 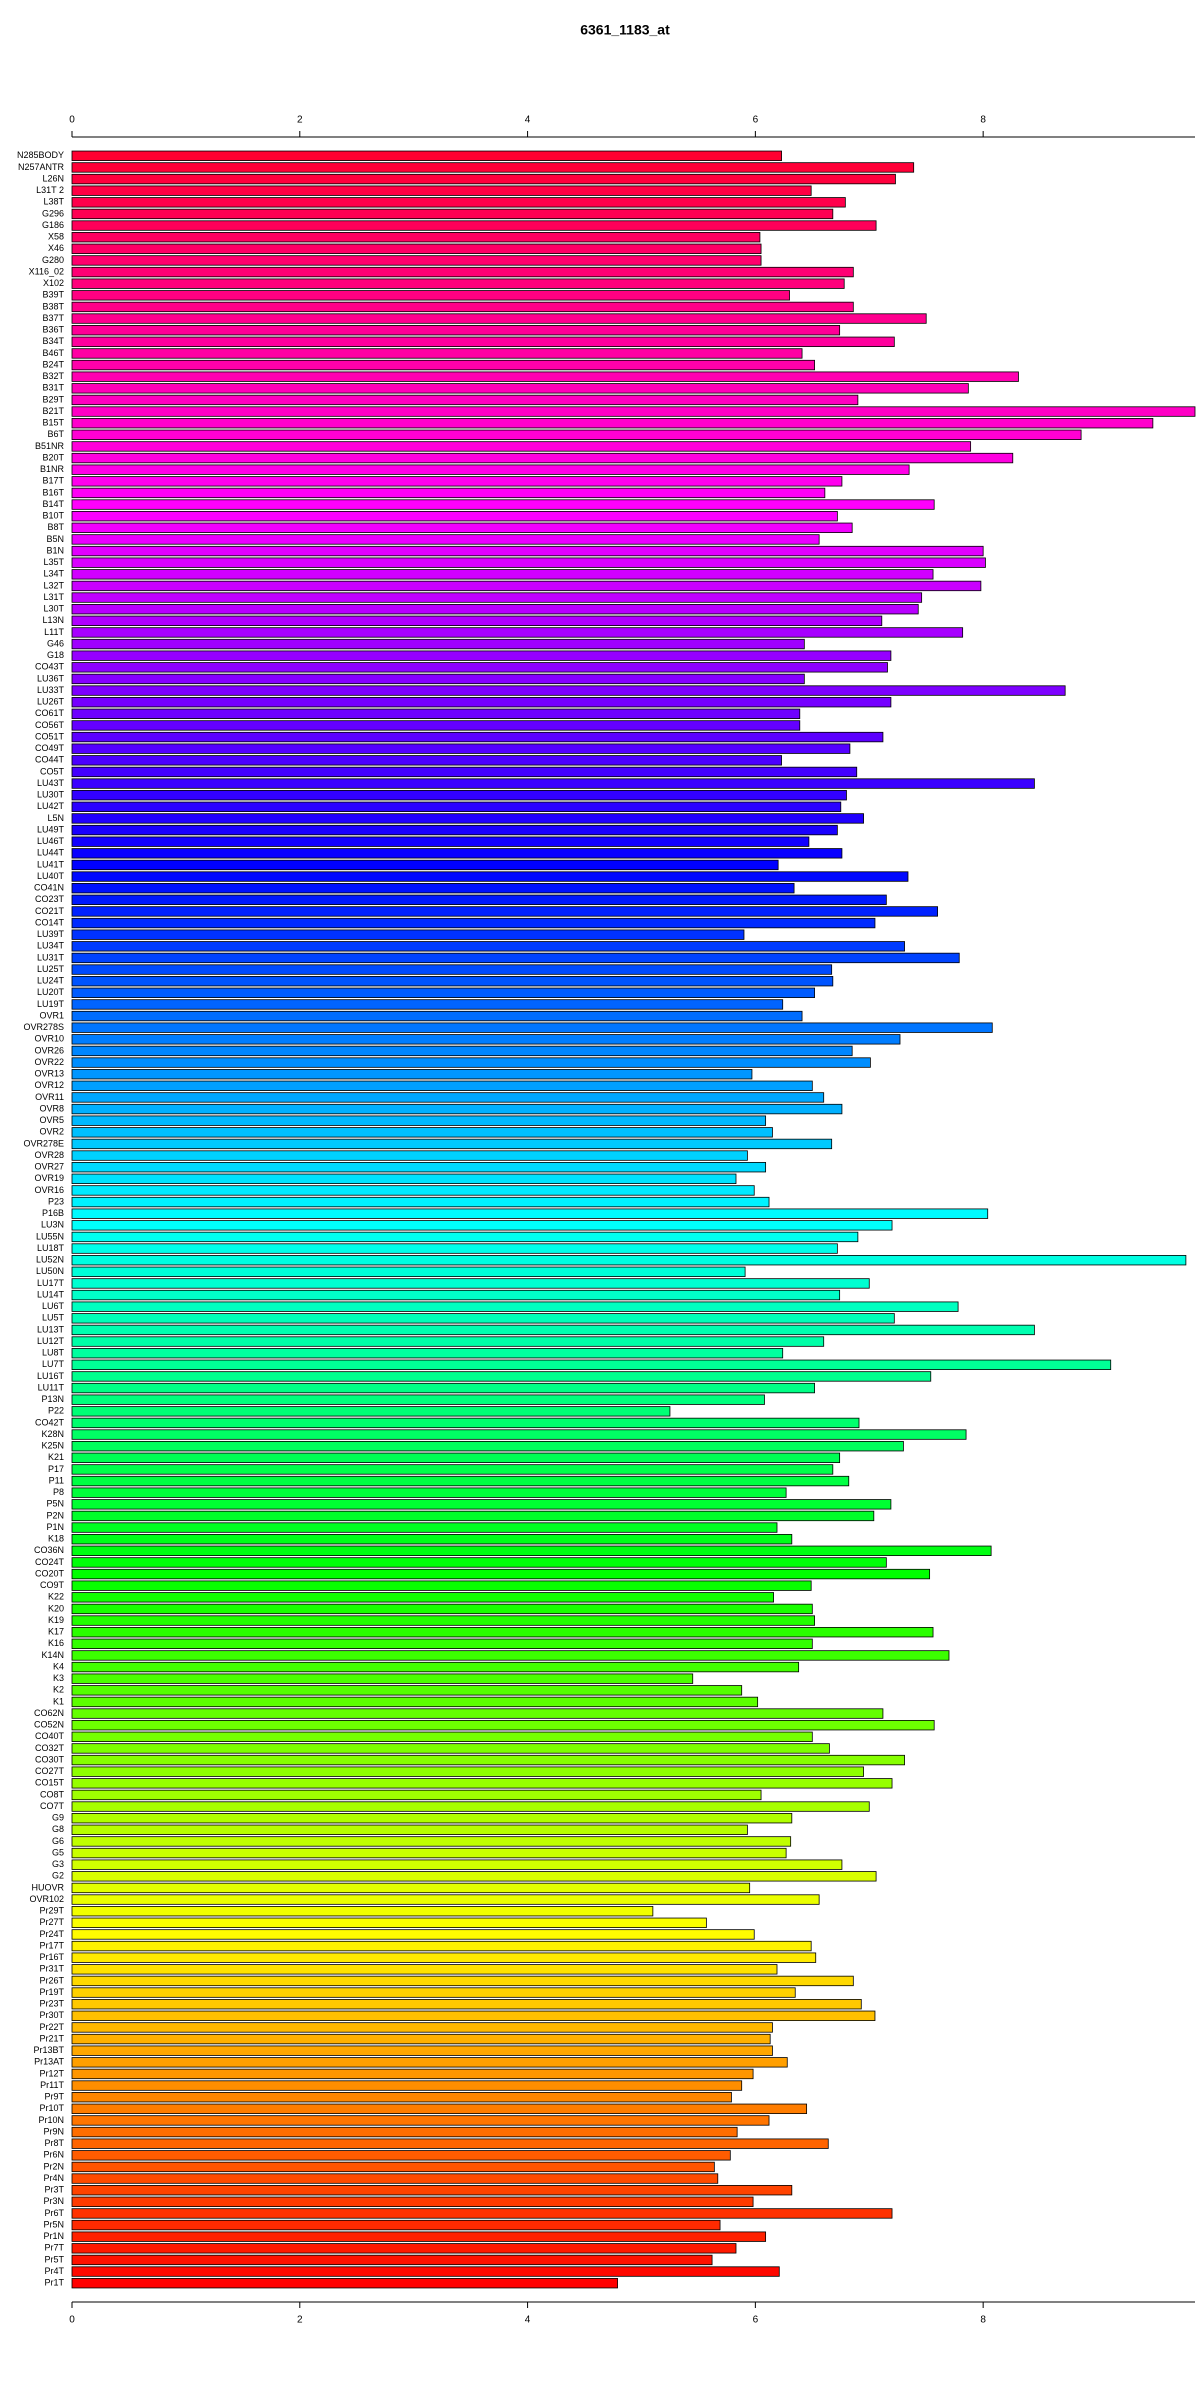 I want to click on y-tick-label: K19, so click(x=56, y=1620).